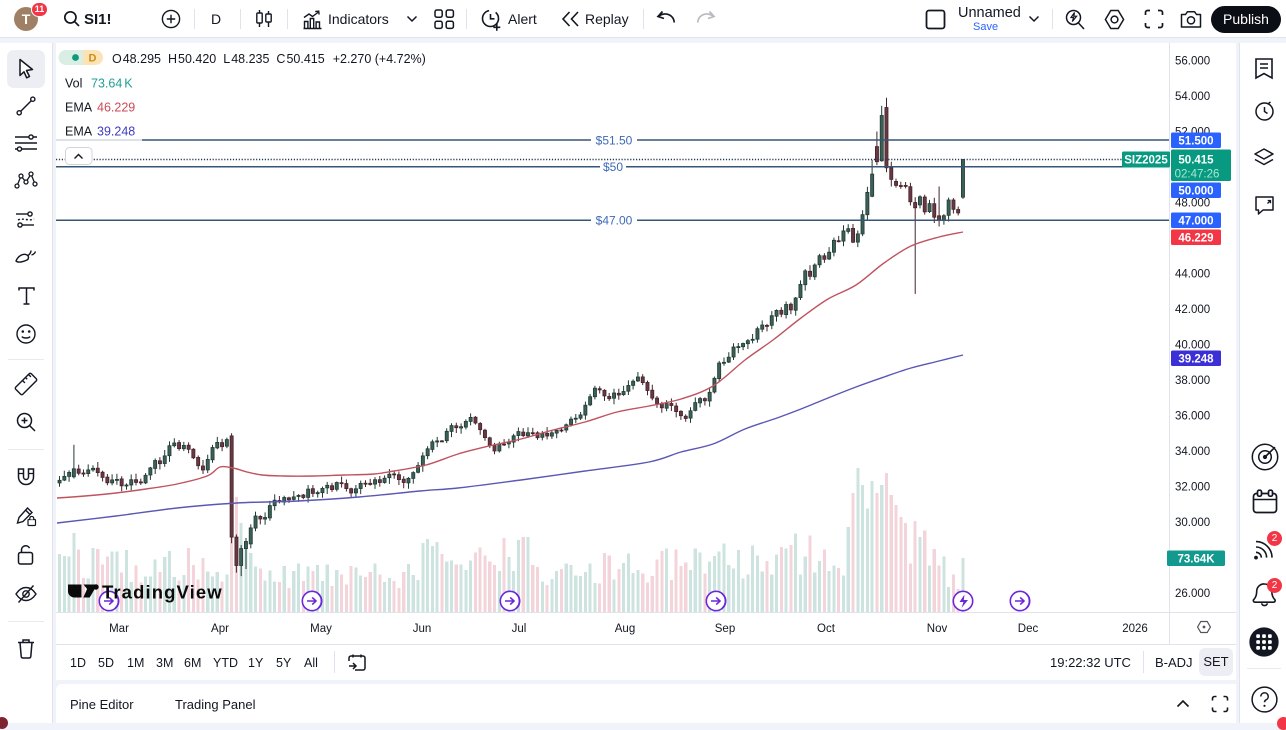  What do you see at coordinates (1192, 452) in the screenshot?
I see `svg-text: 34.000` at bounding box center [1192, 452].